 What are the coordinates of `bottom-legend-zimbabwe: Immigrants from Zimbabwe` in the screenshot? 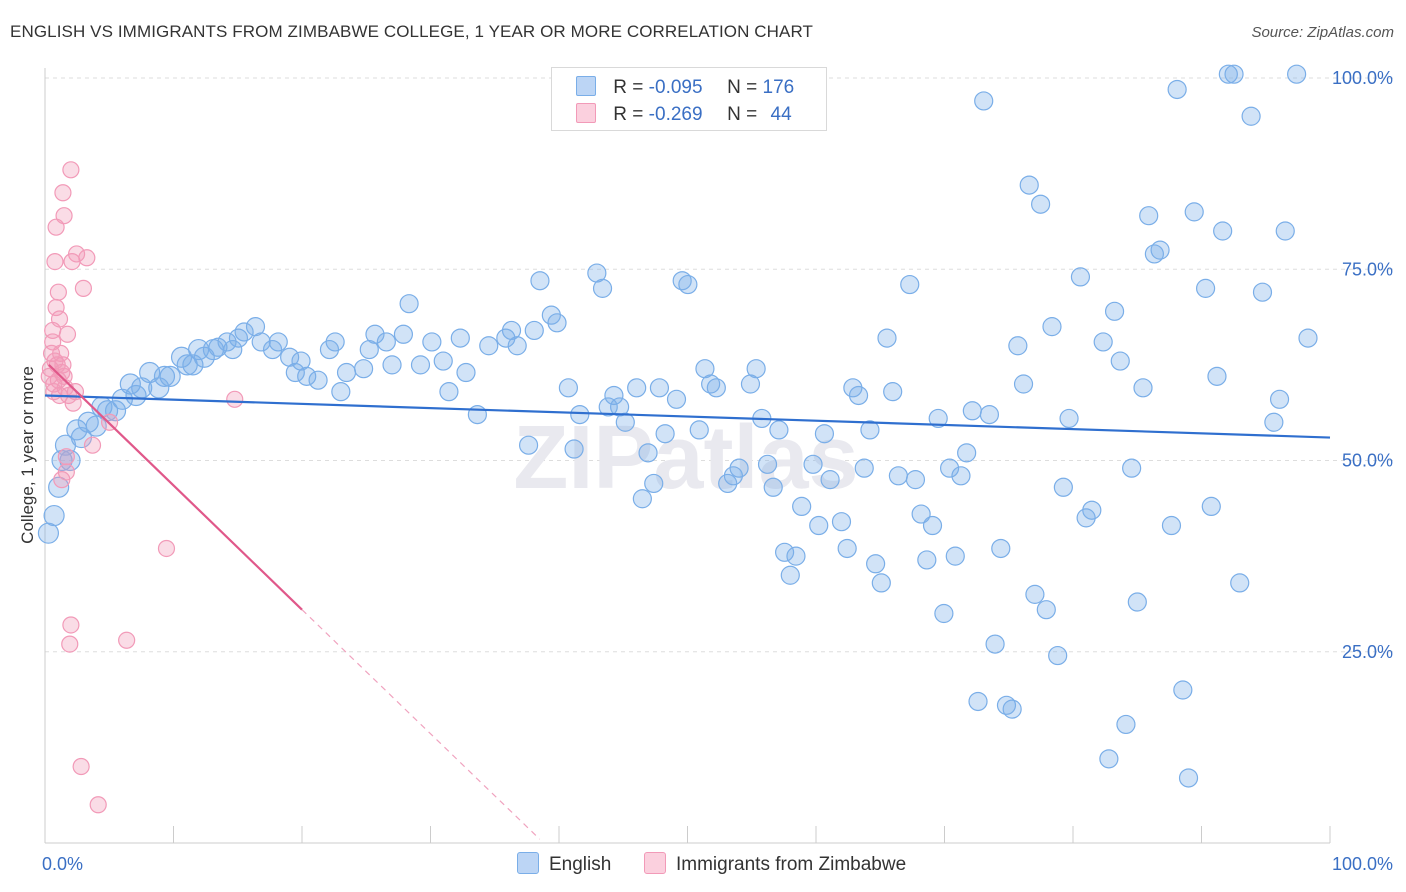 It's located at (775, 864).